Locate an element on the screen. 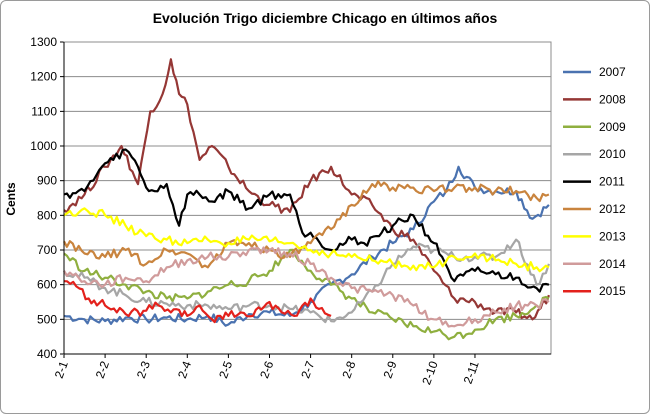 This screenshot has width=650, height=414. x-tick-label: 2-7 is located at coordinates (307, 369).